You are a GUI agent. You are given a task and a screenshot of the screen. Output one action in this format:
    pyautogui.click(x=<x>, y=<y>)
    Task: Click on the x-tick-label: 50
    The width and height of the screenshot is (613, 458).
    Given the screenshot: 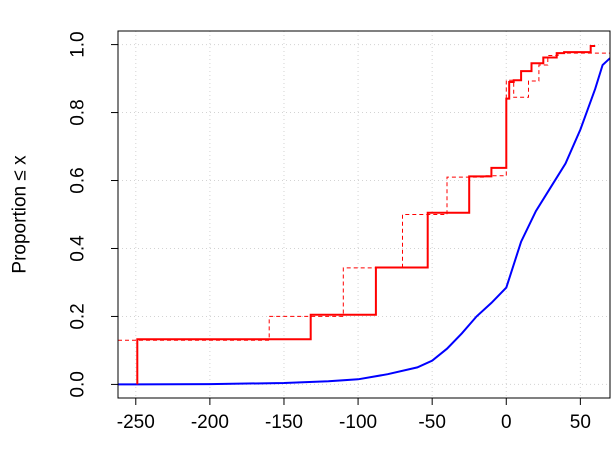 What is the action you would take?
    pyautogui.click(x=580, y=422)
    